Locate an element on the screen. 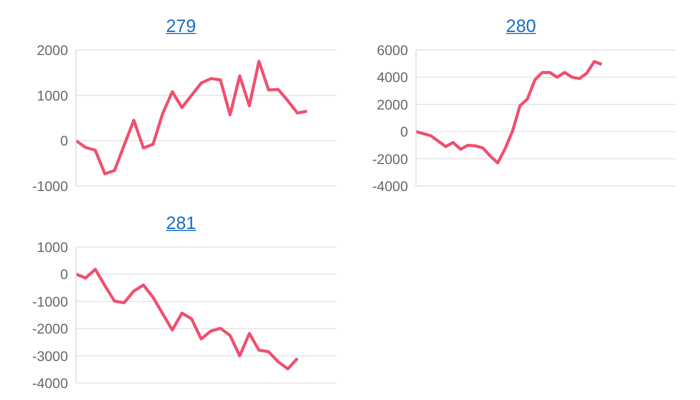  chart-title: 279 is located at coordinates (181, 26).